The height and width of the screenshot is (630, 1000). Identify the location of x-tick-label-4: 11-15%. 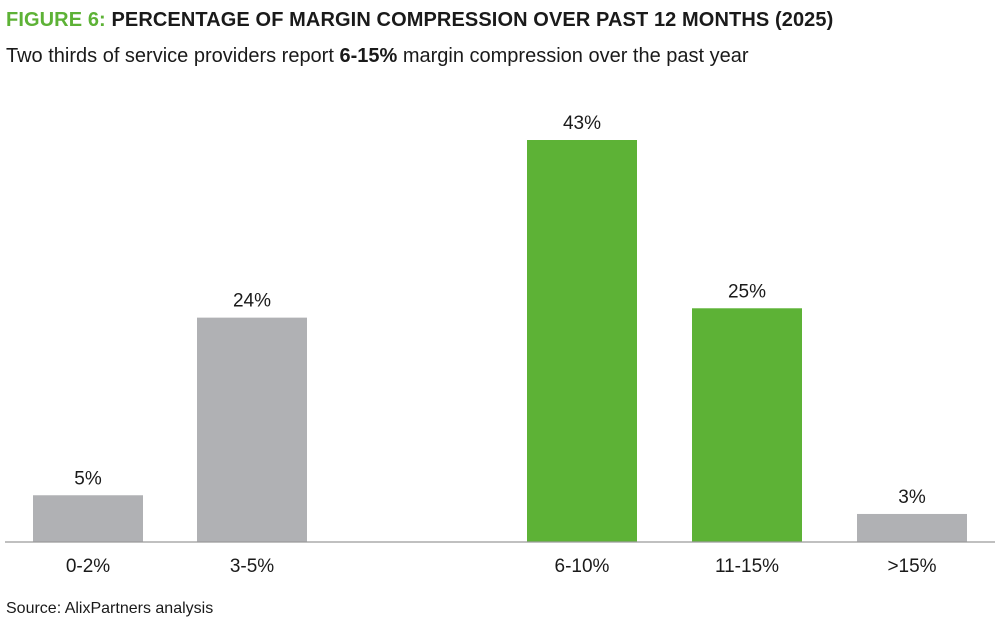
(747, 566).